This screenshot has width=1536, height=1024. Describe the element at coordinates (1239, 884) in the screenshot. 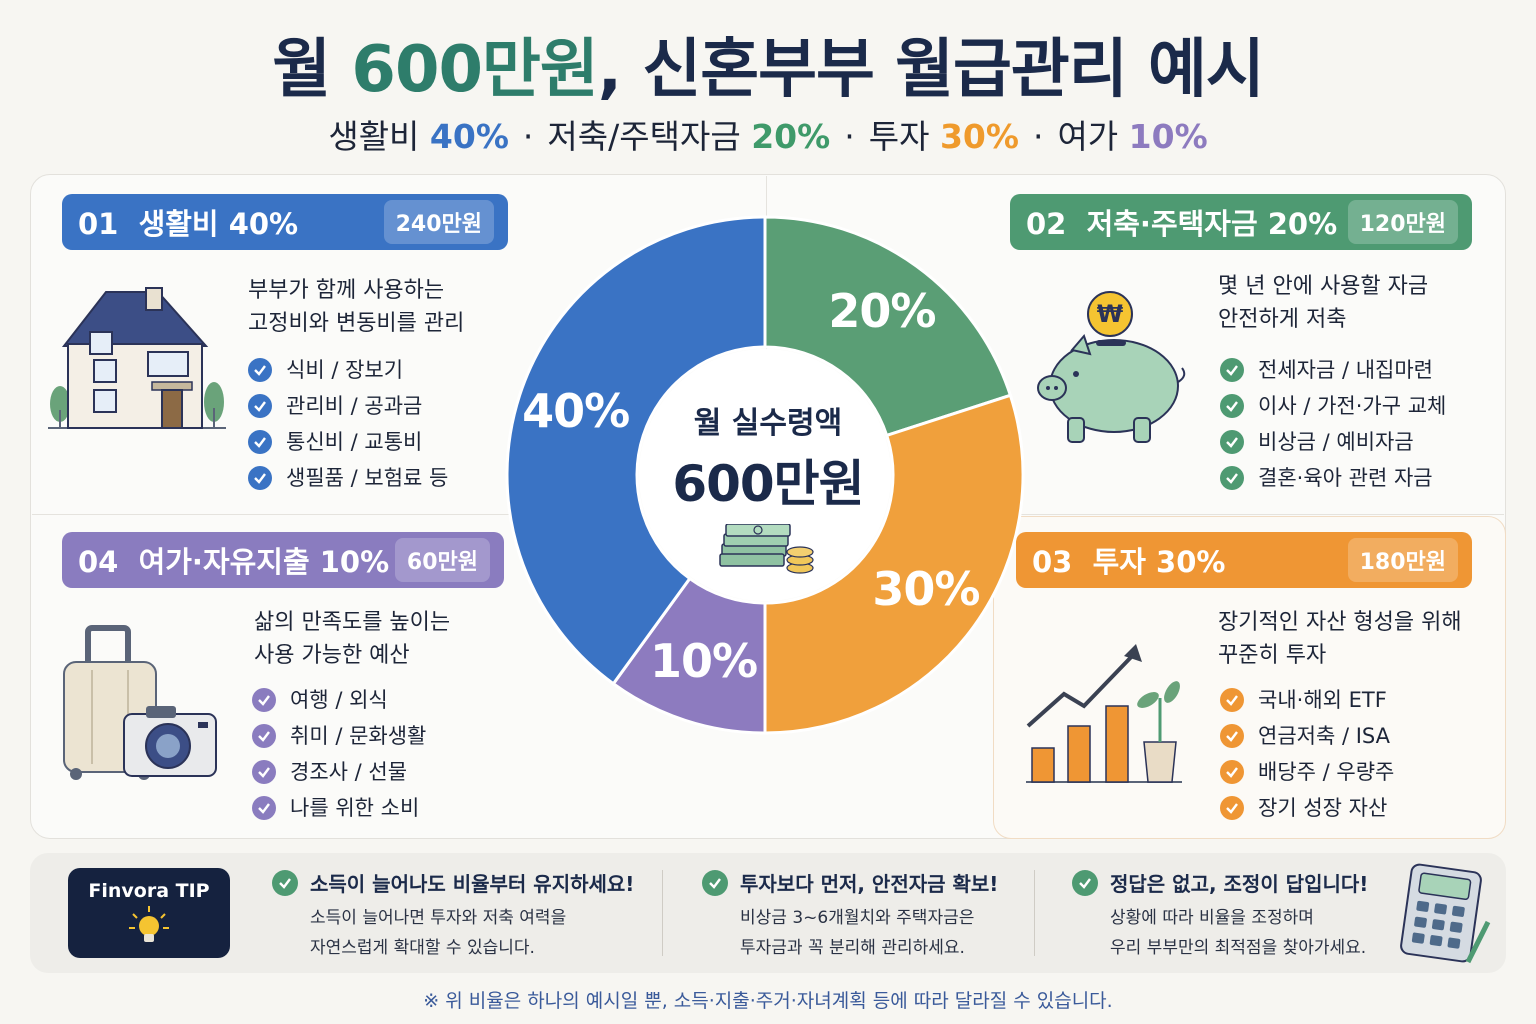

I see `tip-heading: 정답은 없고, 조정이 답입니다!` at that location.